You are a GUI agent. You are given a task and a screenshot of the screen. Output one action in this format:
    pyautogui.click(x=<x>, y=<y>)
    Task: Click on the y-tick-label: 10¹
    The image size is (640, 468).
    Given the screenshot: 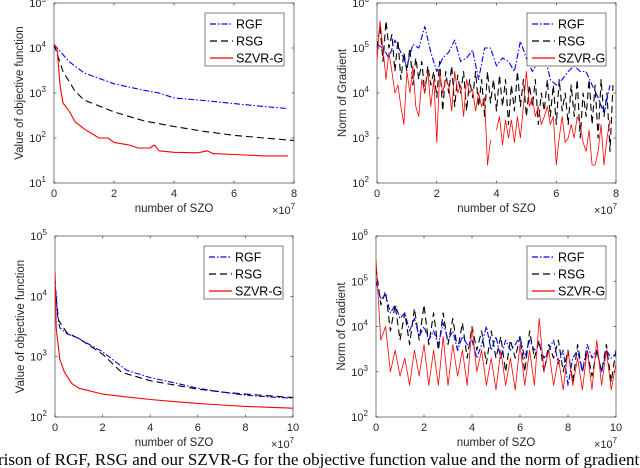 What is the action you would take?
    pyautogui.click(x=37, y=182)
    